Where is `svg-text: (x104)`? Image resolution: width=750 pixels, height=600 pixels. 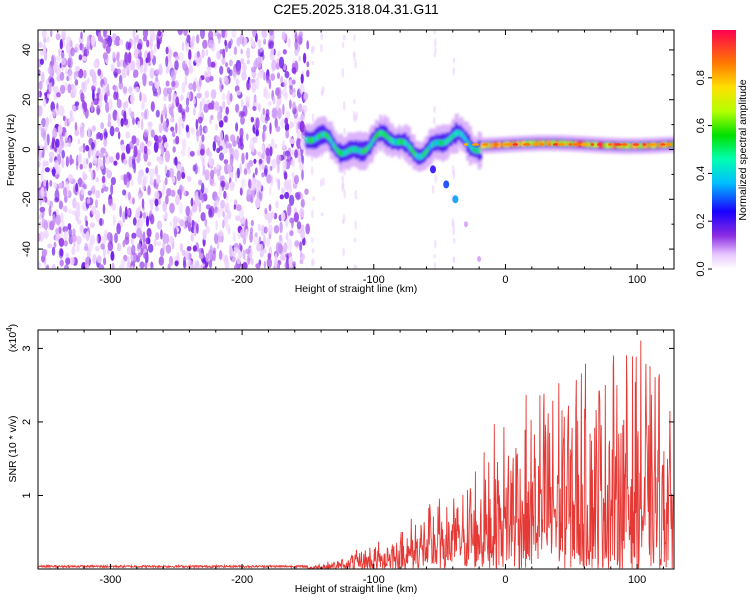 svg-text: (x104) is located at coordinates (12, 338).